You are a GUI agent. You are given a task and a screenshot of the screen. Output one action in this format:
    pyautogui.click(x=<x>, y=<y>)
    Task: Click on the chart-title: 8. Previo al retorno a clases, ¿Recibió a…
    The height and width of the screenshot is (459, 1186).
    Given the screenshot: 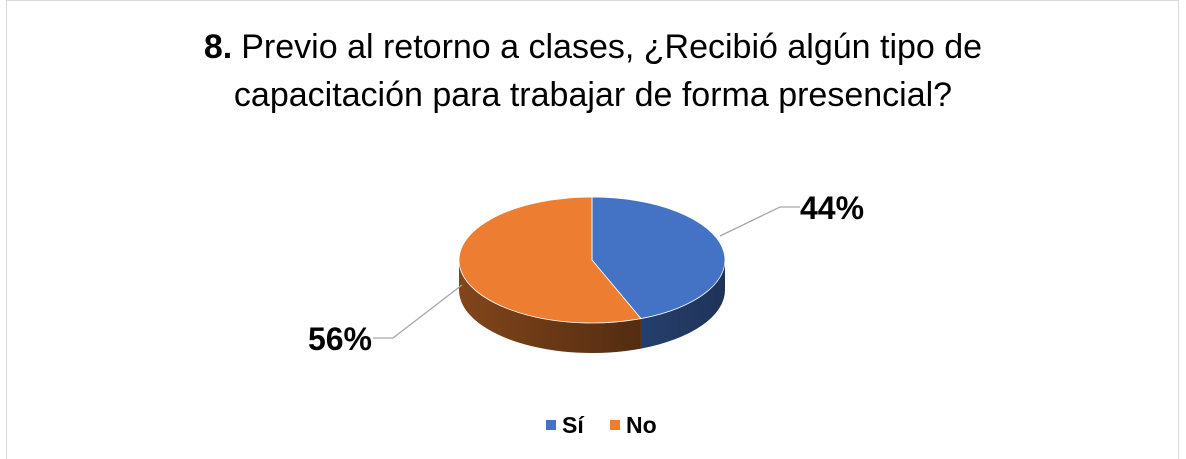 What is the action you would take?
    pyautogui.click(x=593, y=47)
    